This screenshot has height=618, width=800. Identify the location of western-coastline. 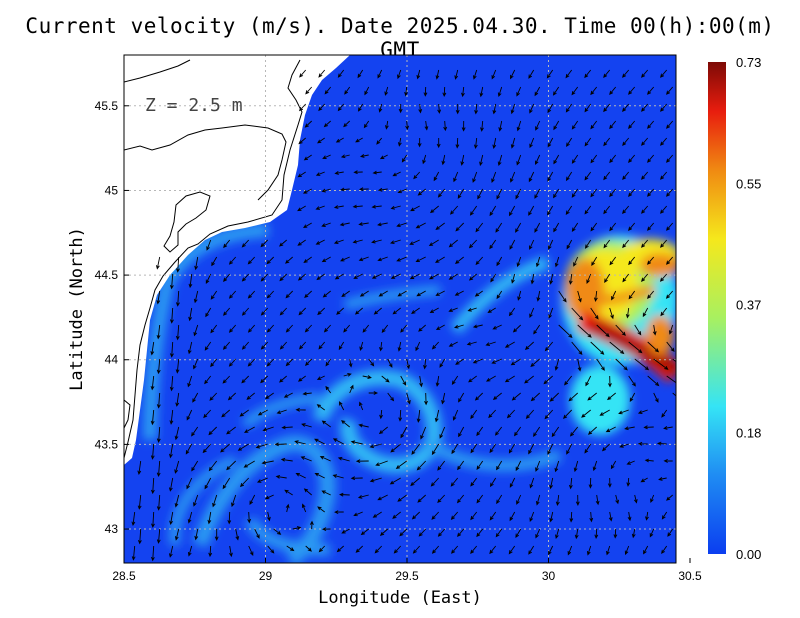
(213, 259).